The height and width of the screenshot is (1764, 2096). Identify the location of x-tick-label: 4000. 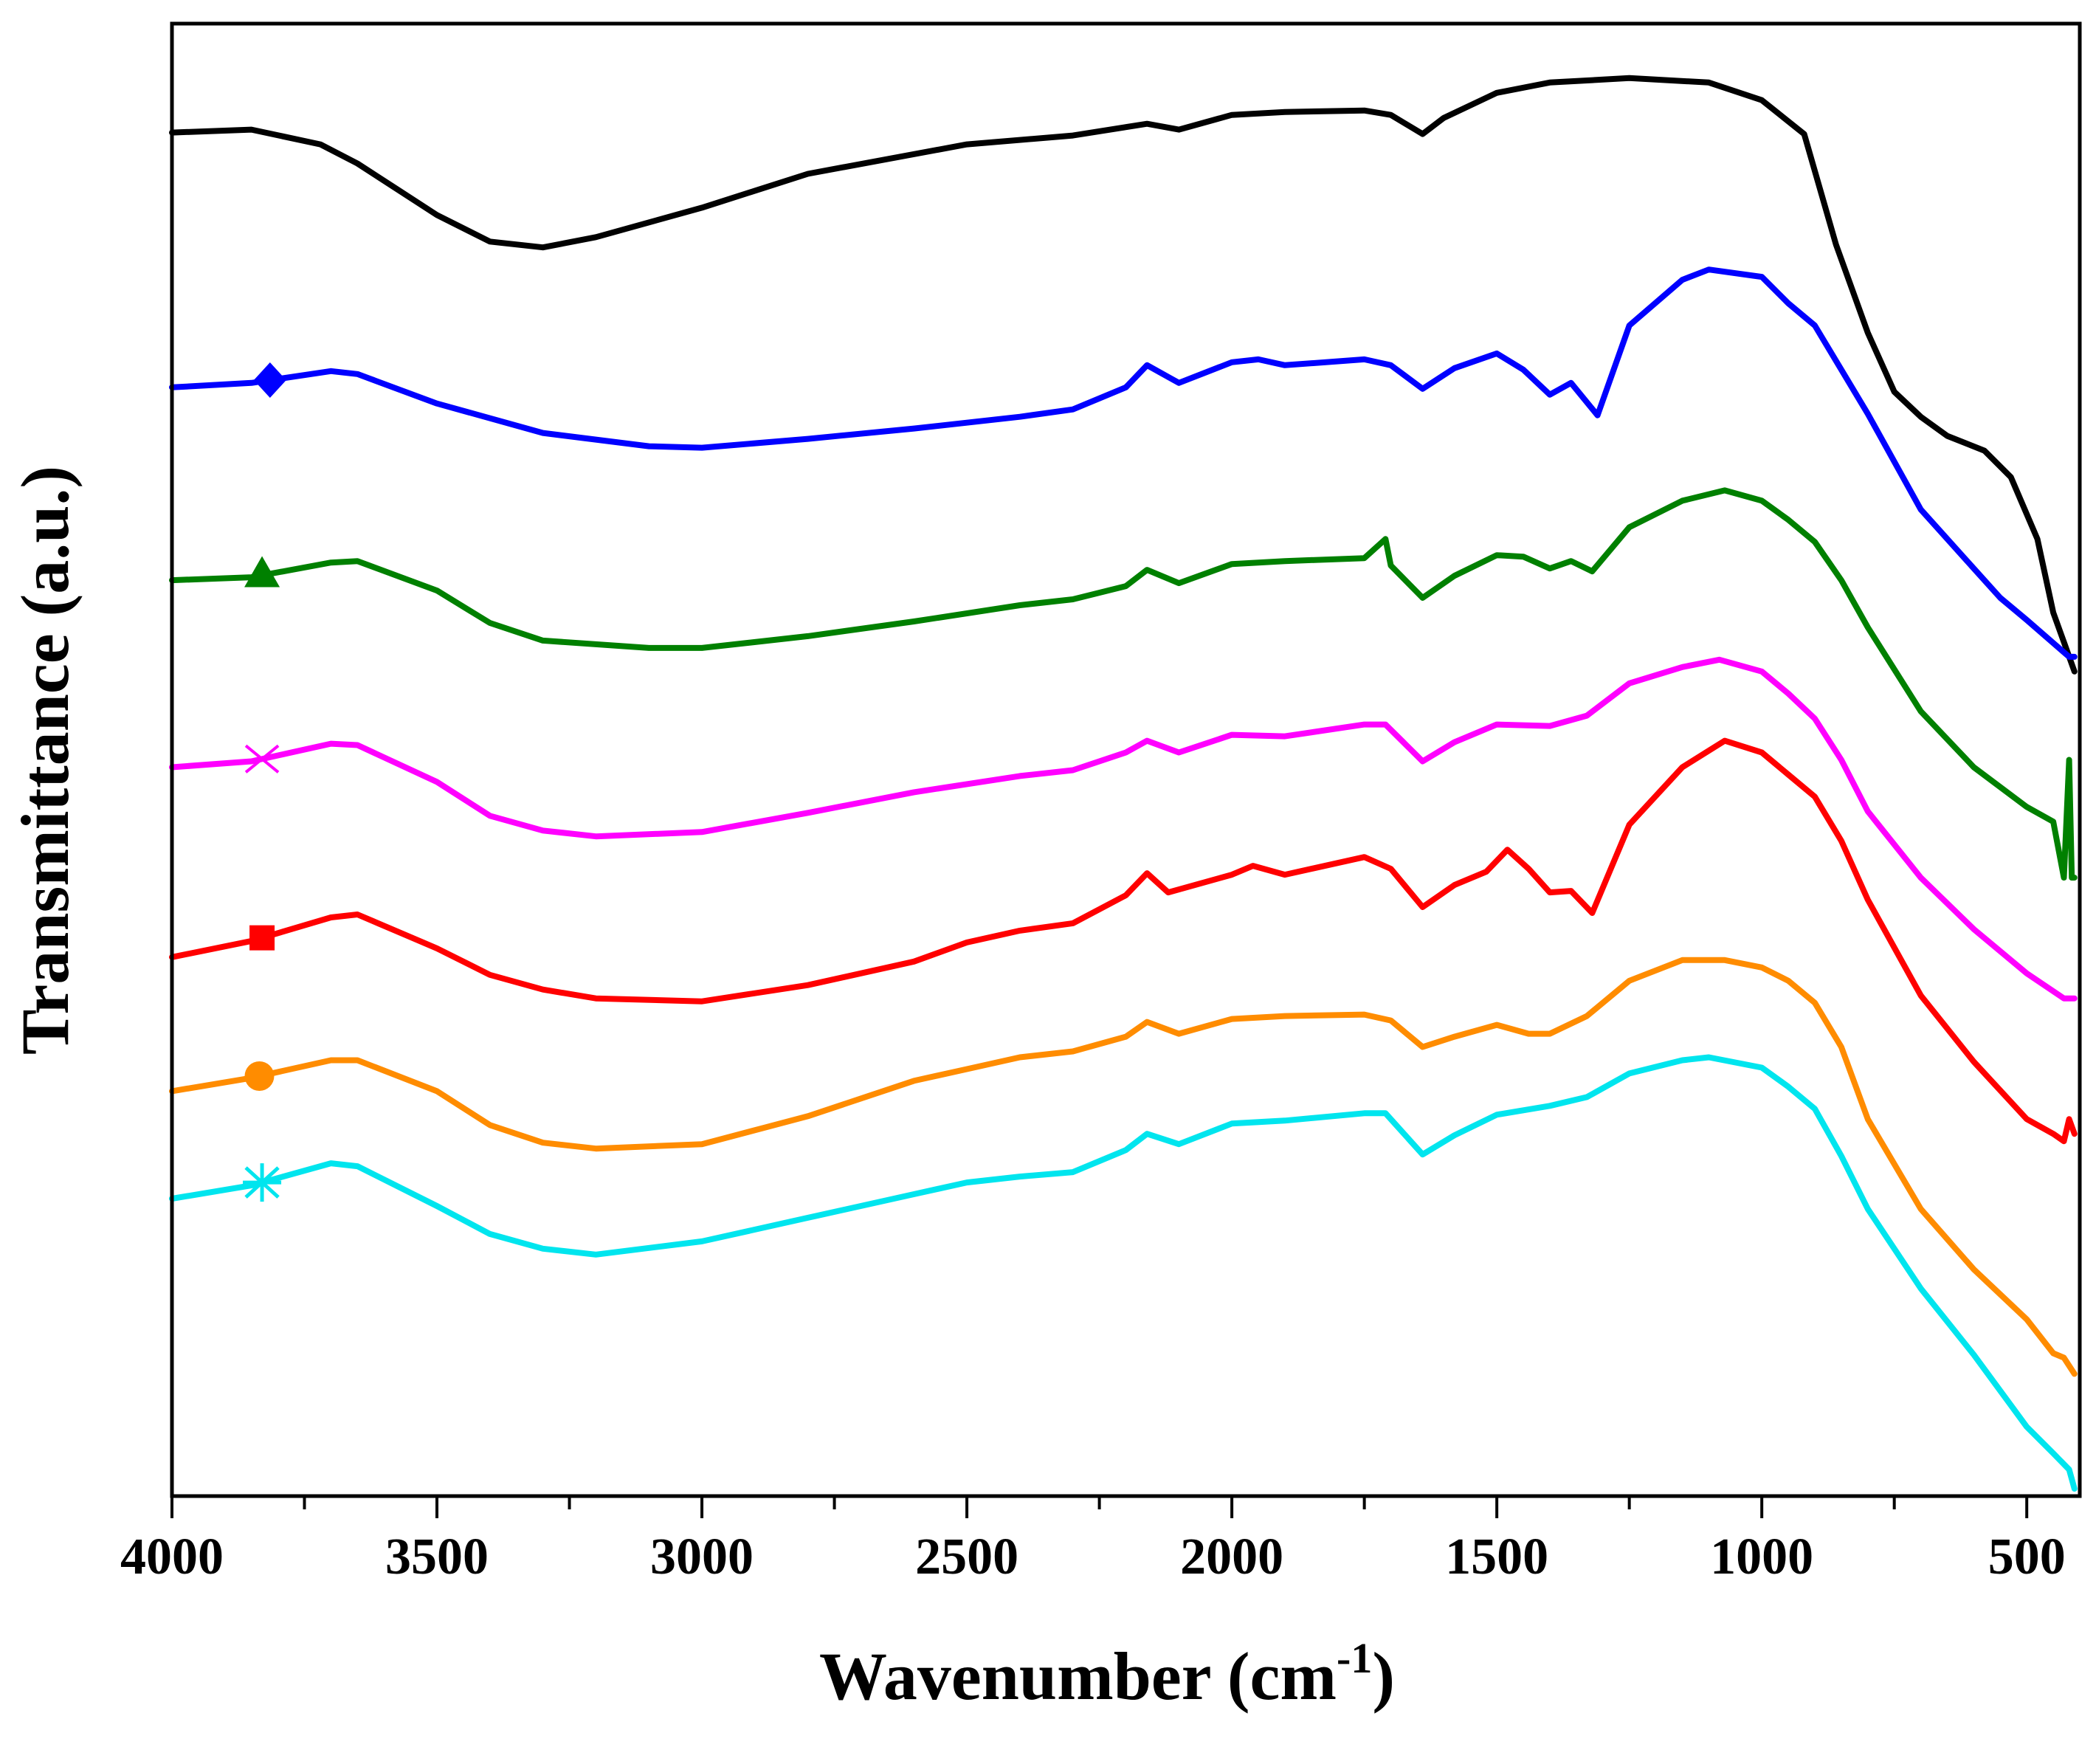
(172, 1557).